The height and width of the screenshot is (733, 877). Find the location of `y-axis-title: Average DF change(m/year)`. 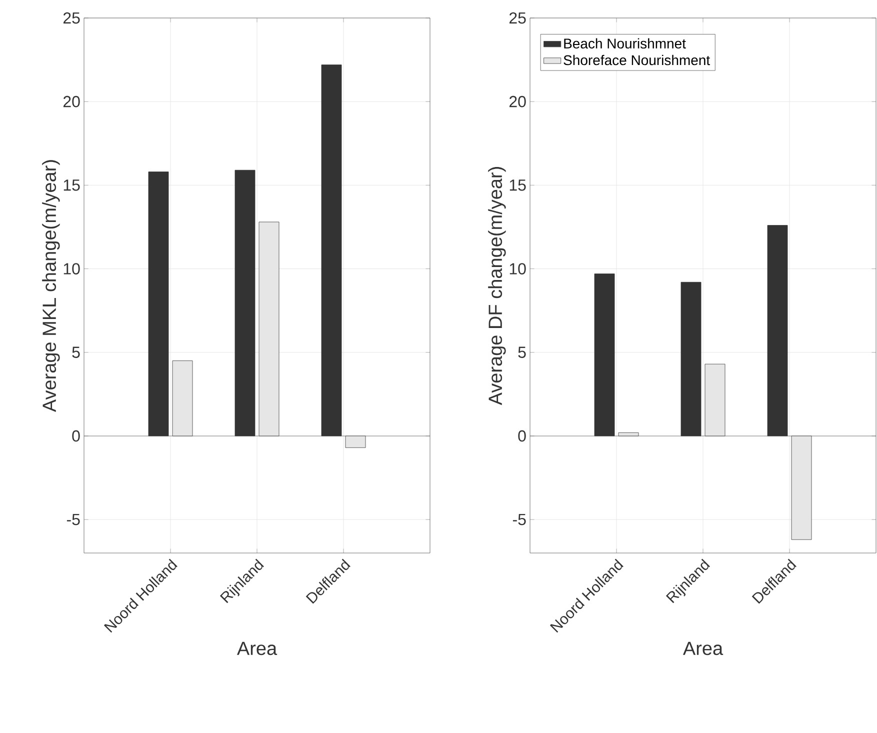

y-axis-title: Average DF change(m/year) is located at coordinates (497, 286).